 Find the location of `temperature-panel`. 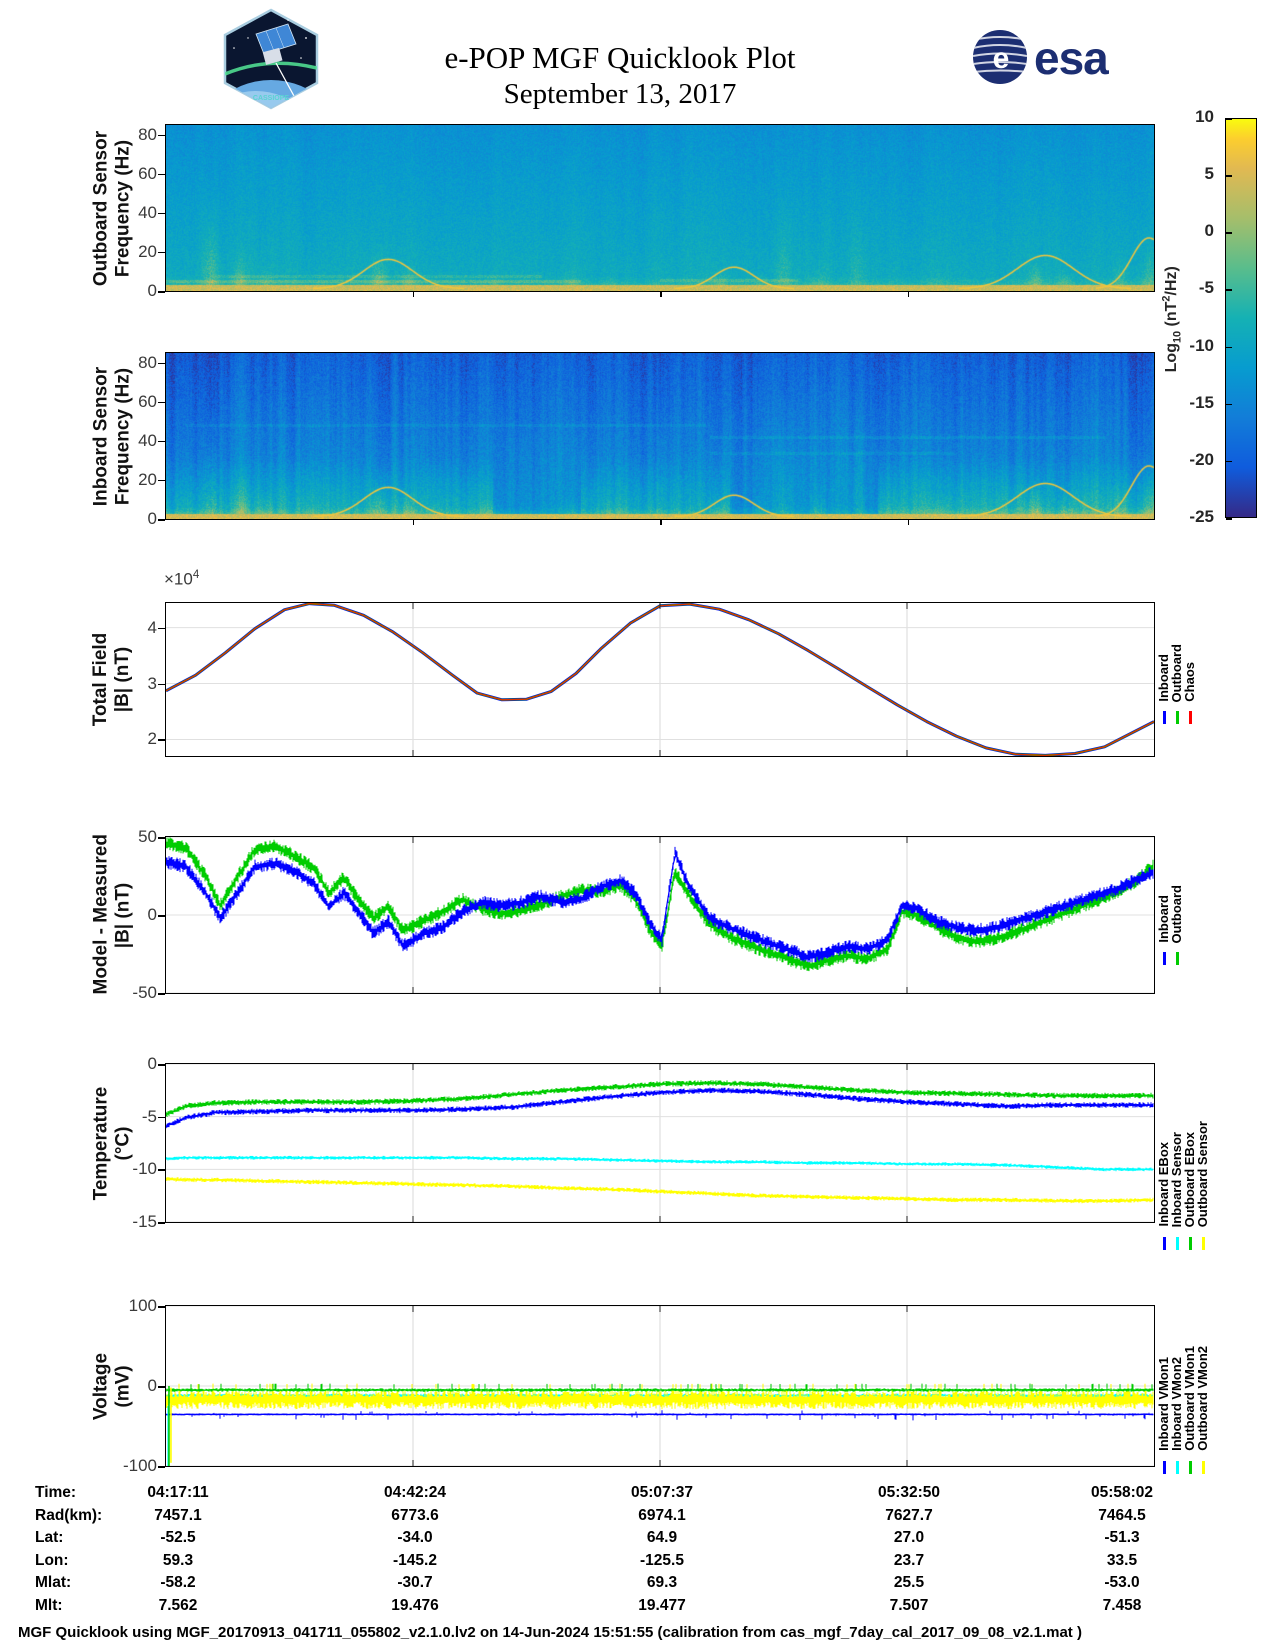

temperature-panel is located at coordinates (660, 1143).